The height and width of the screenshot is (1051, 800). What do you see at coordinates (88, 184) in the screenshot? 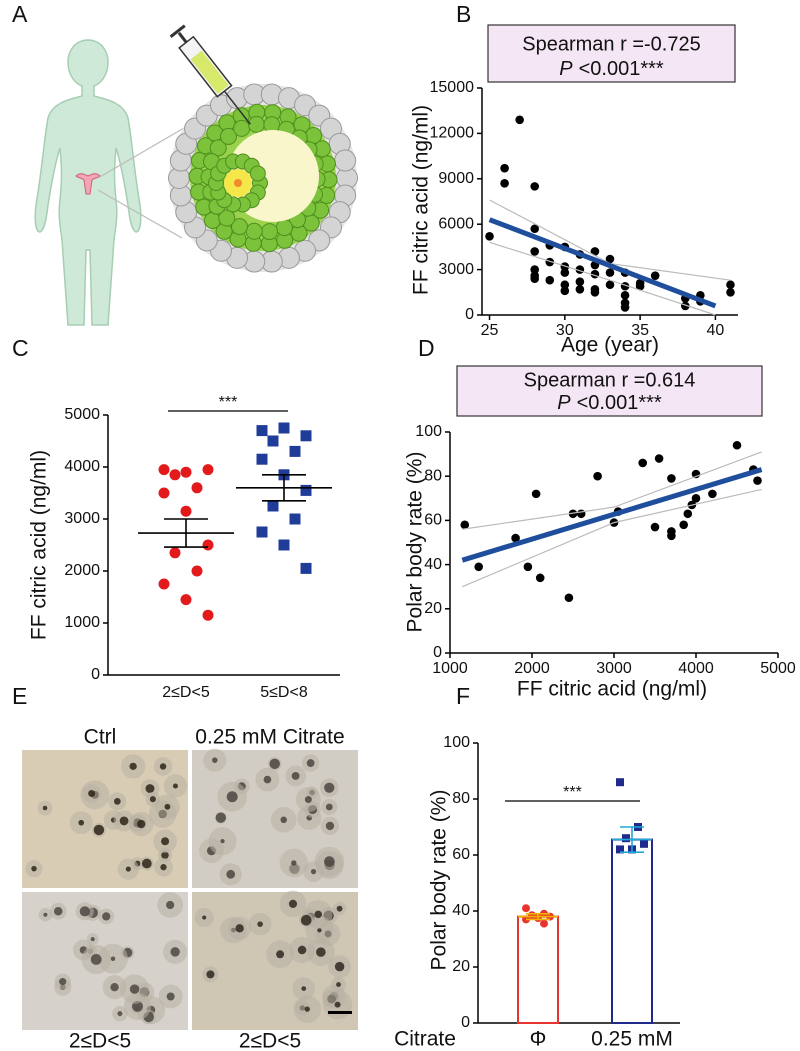
I see `uterus` at bounding box center [88, 184].